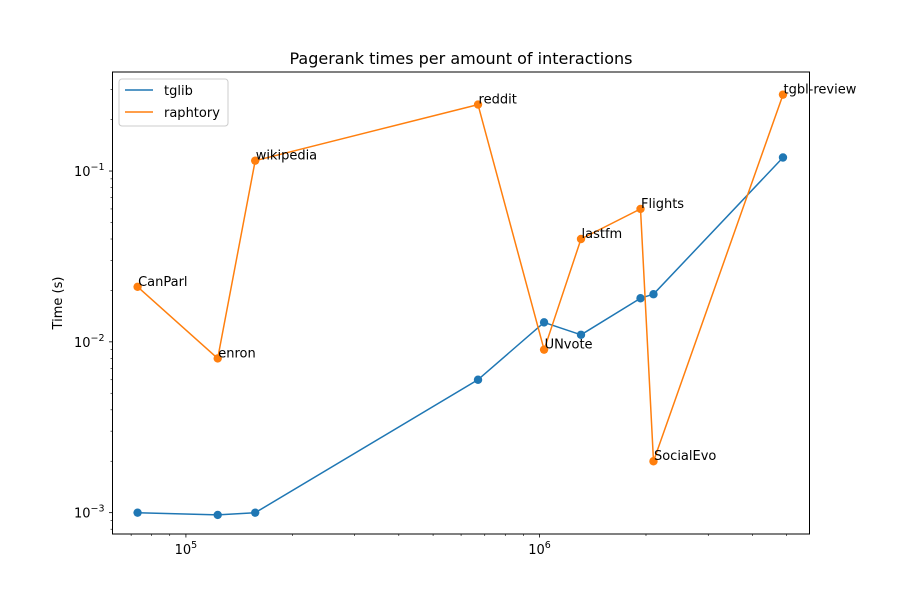  I want to click on point-label: SocialEvo, so click(685, 456).